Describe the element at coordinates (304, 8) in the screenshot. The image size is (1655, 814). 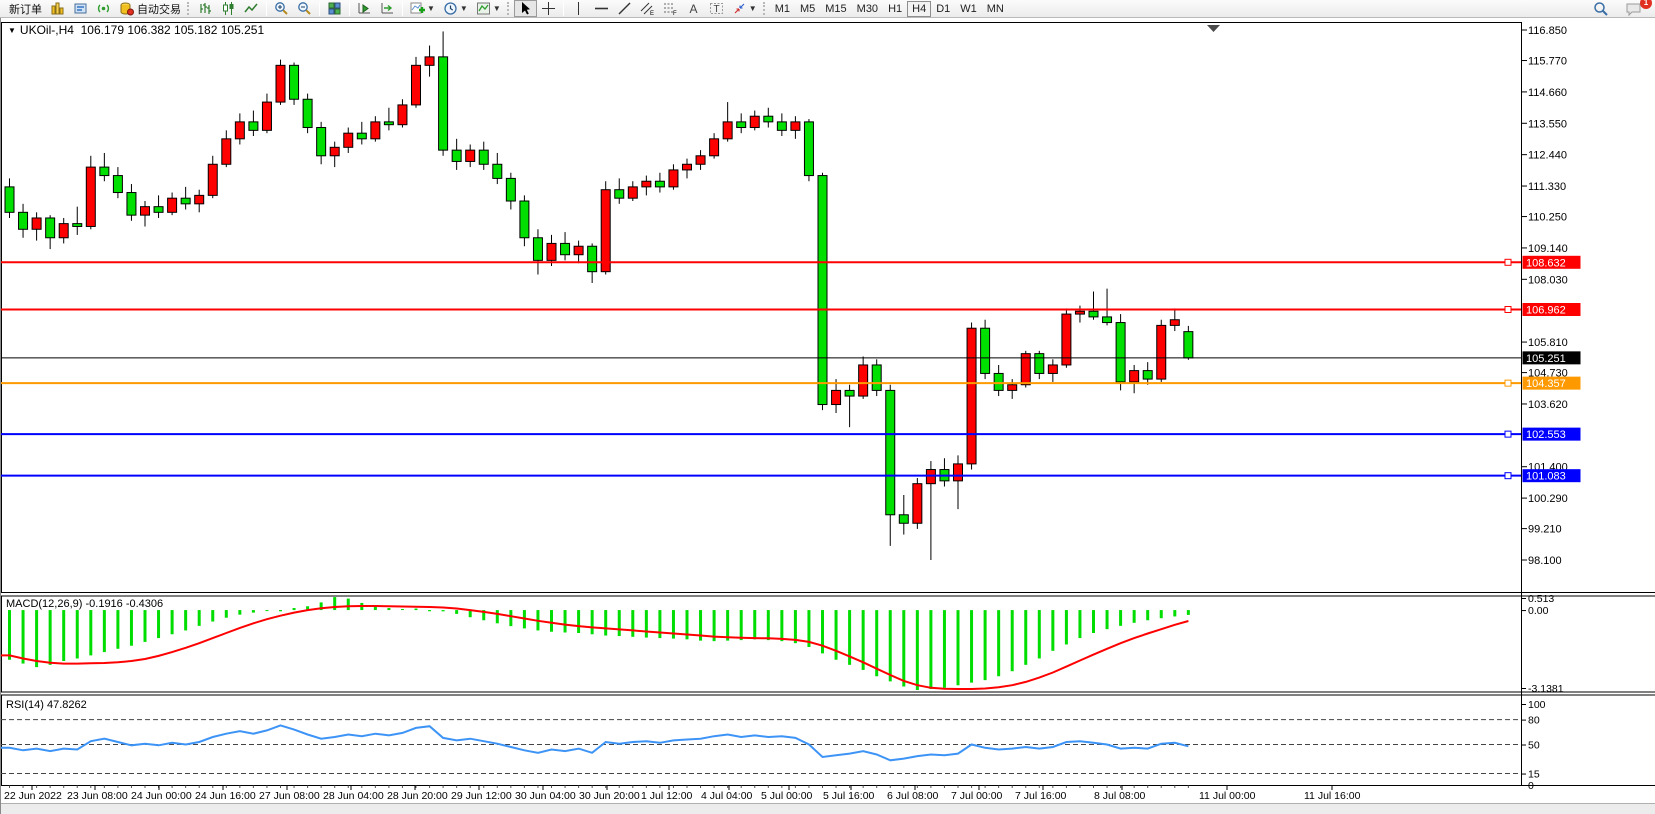
I see `zoom-out-button` at that location.